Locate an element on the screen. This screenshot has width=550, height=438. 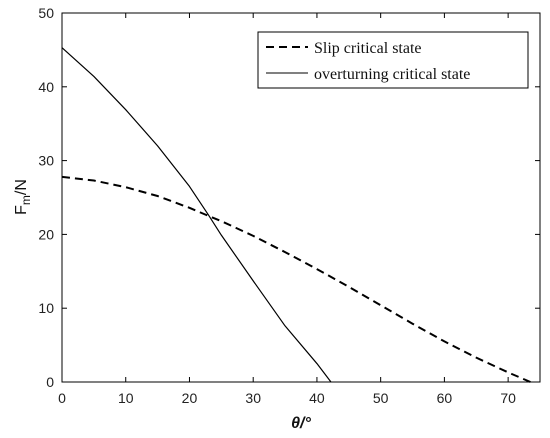
y-axis-label: Fm/N is located at coordinates (23, 197).